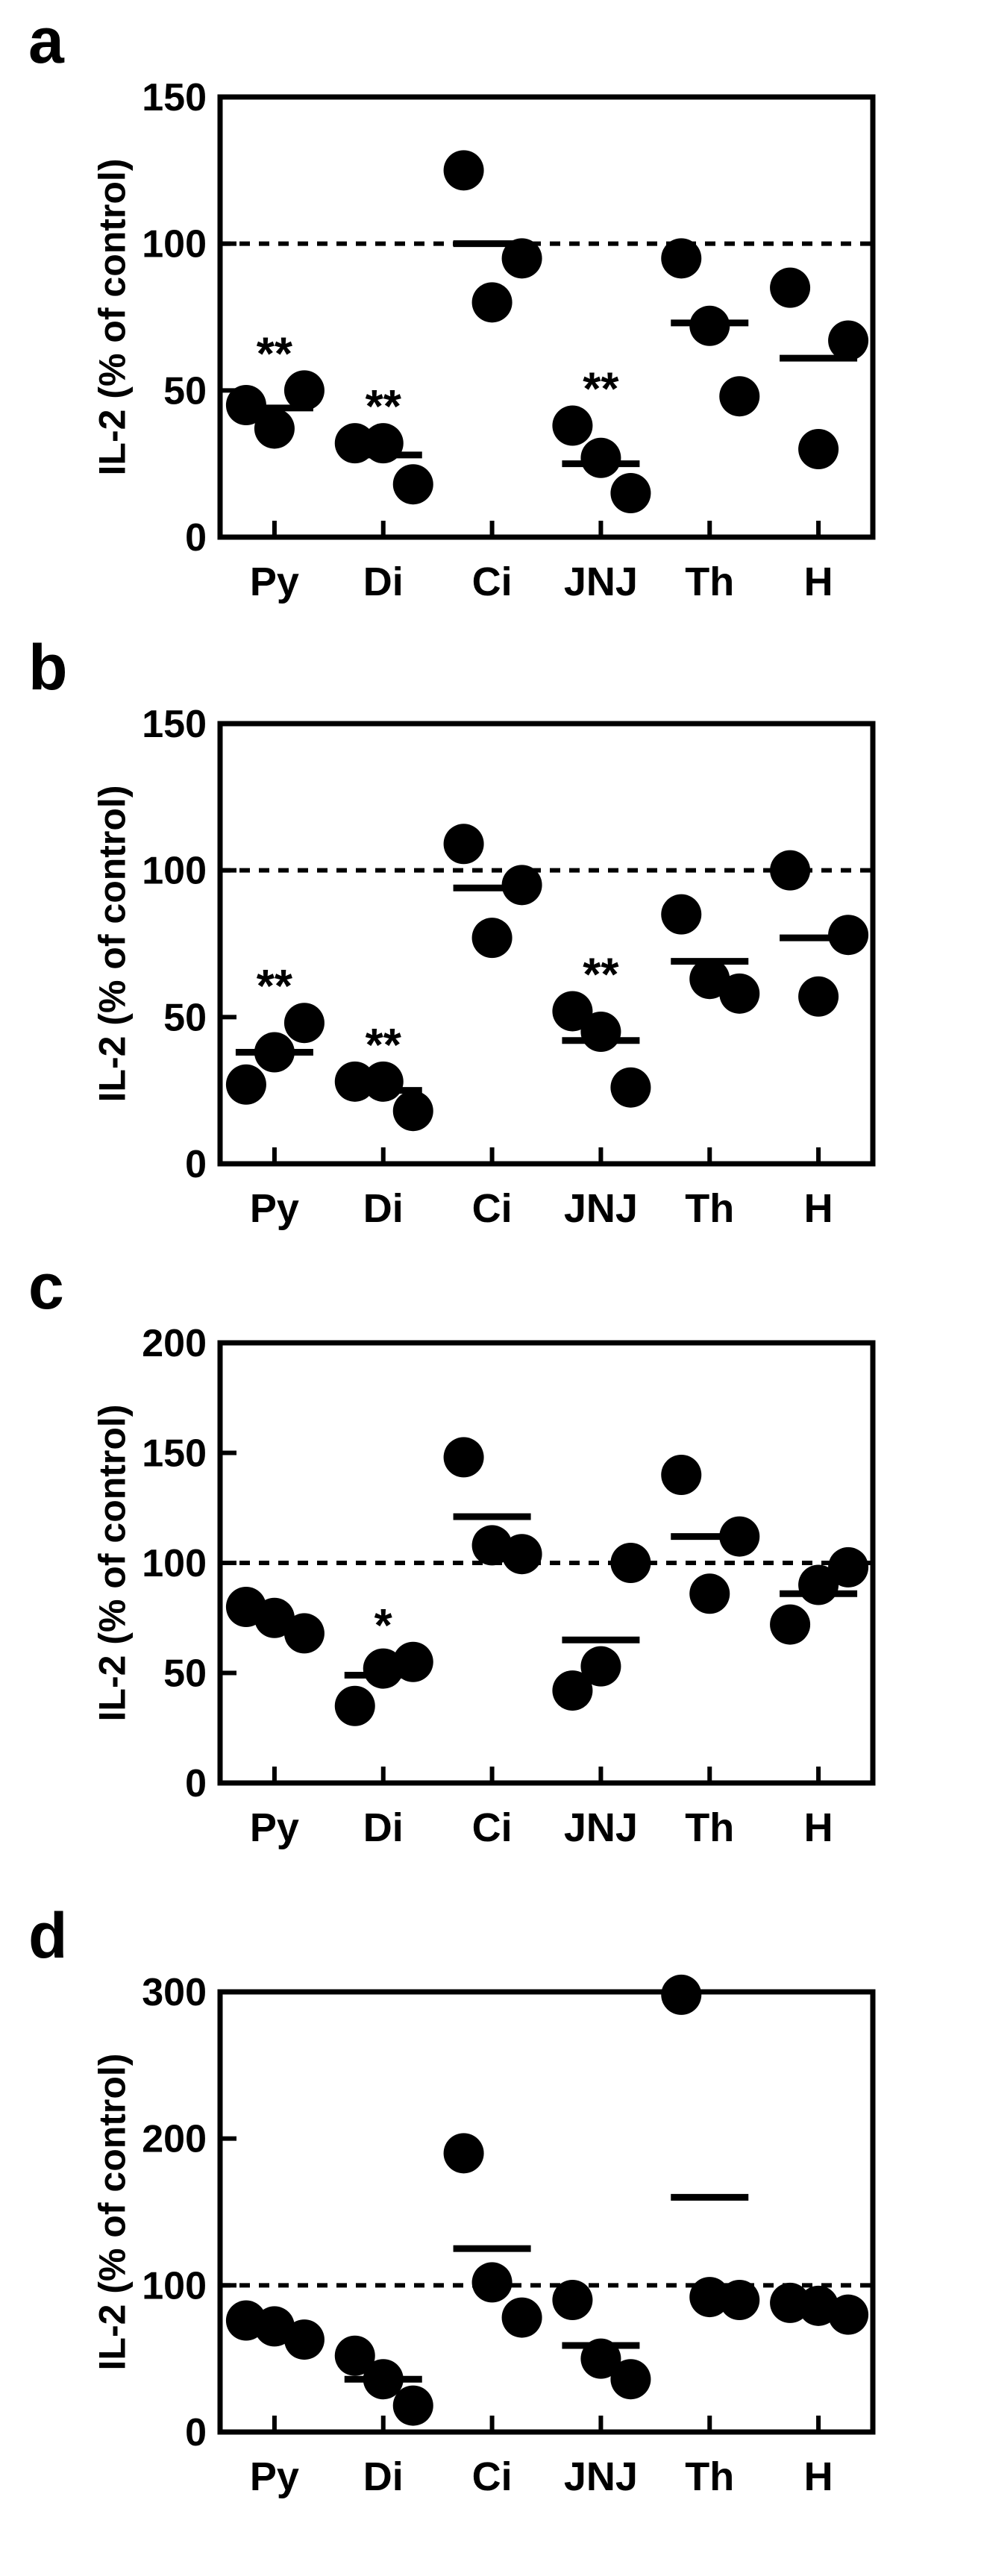 The height and width of the screenshot is (2576, 981). I want to click on panel-label: c, so click(46, 1287).